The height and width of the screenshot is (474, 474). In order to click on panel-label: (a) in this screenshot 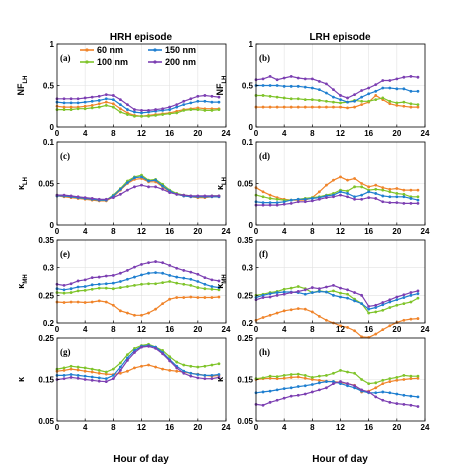, I will do `click(65, 58)`.